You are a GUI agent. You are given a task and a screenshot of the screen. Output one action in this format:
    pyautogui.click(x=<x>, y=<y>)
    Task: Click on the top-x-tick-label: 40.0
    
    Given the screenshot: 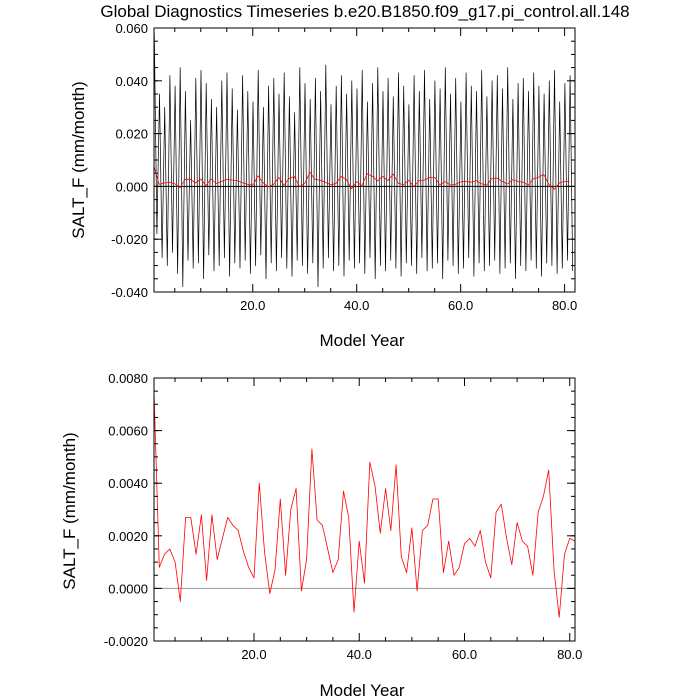 What is the action you would take?
    pyautogui.click(x=356, y=305)
    